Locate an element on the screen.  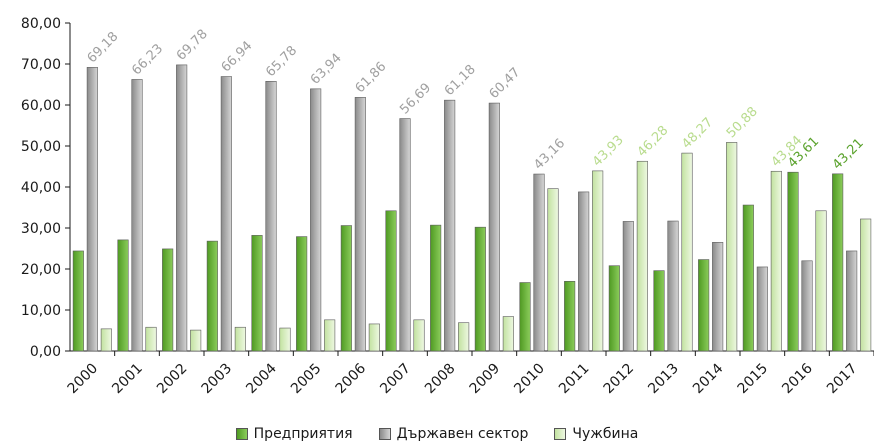
bar-abroad-2000 is located at coordinates (106, 340).